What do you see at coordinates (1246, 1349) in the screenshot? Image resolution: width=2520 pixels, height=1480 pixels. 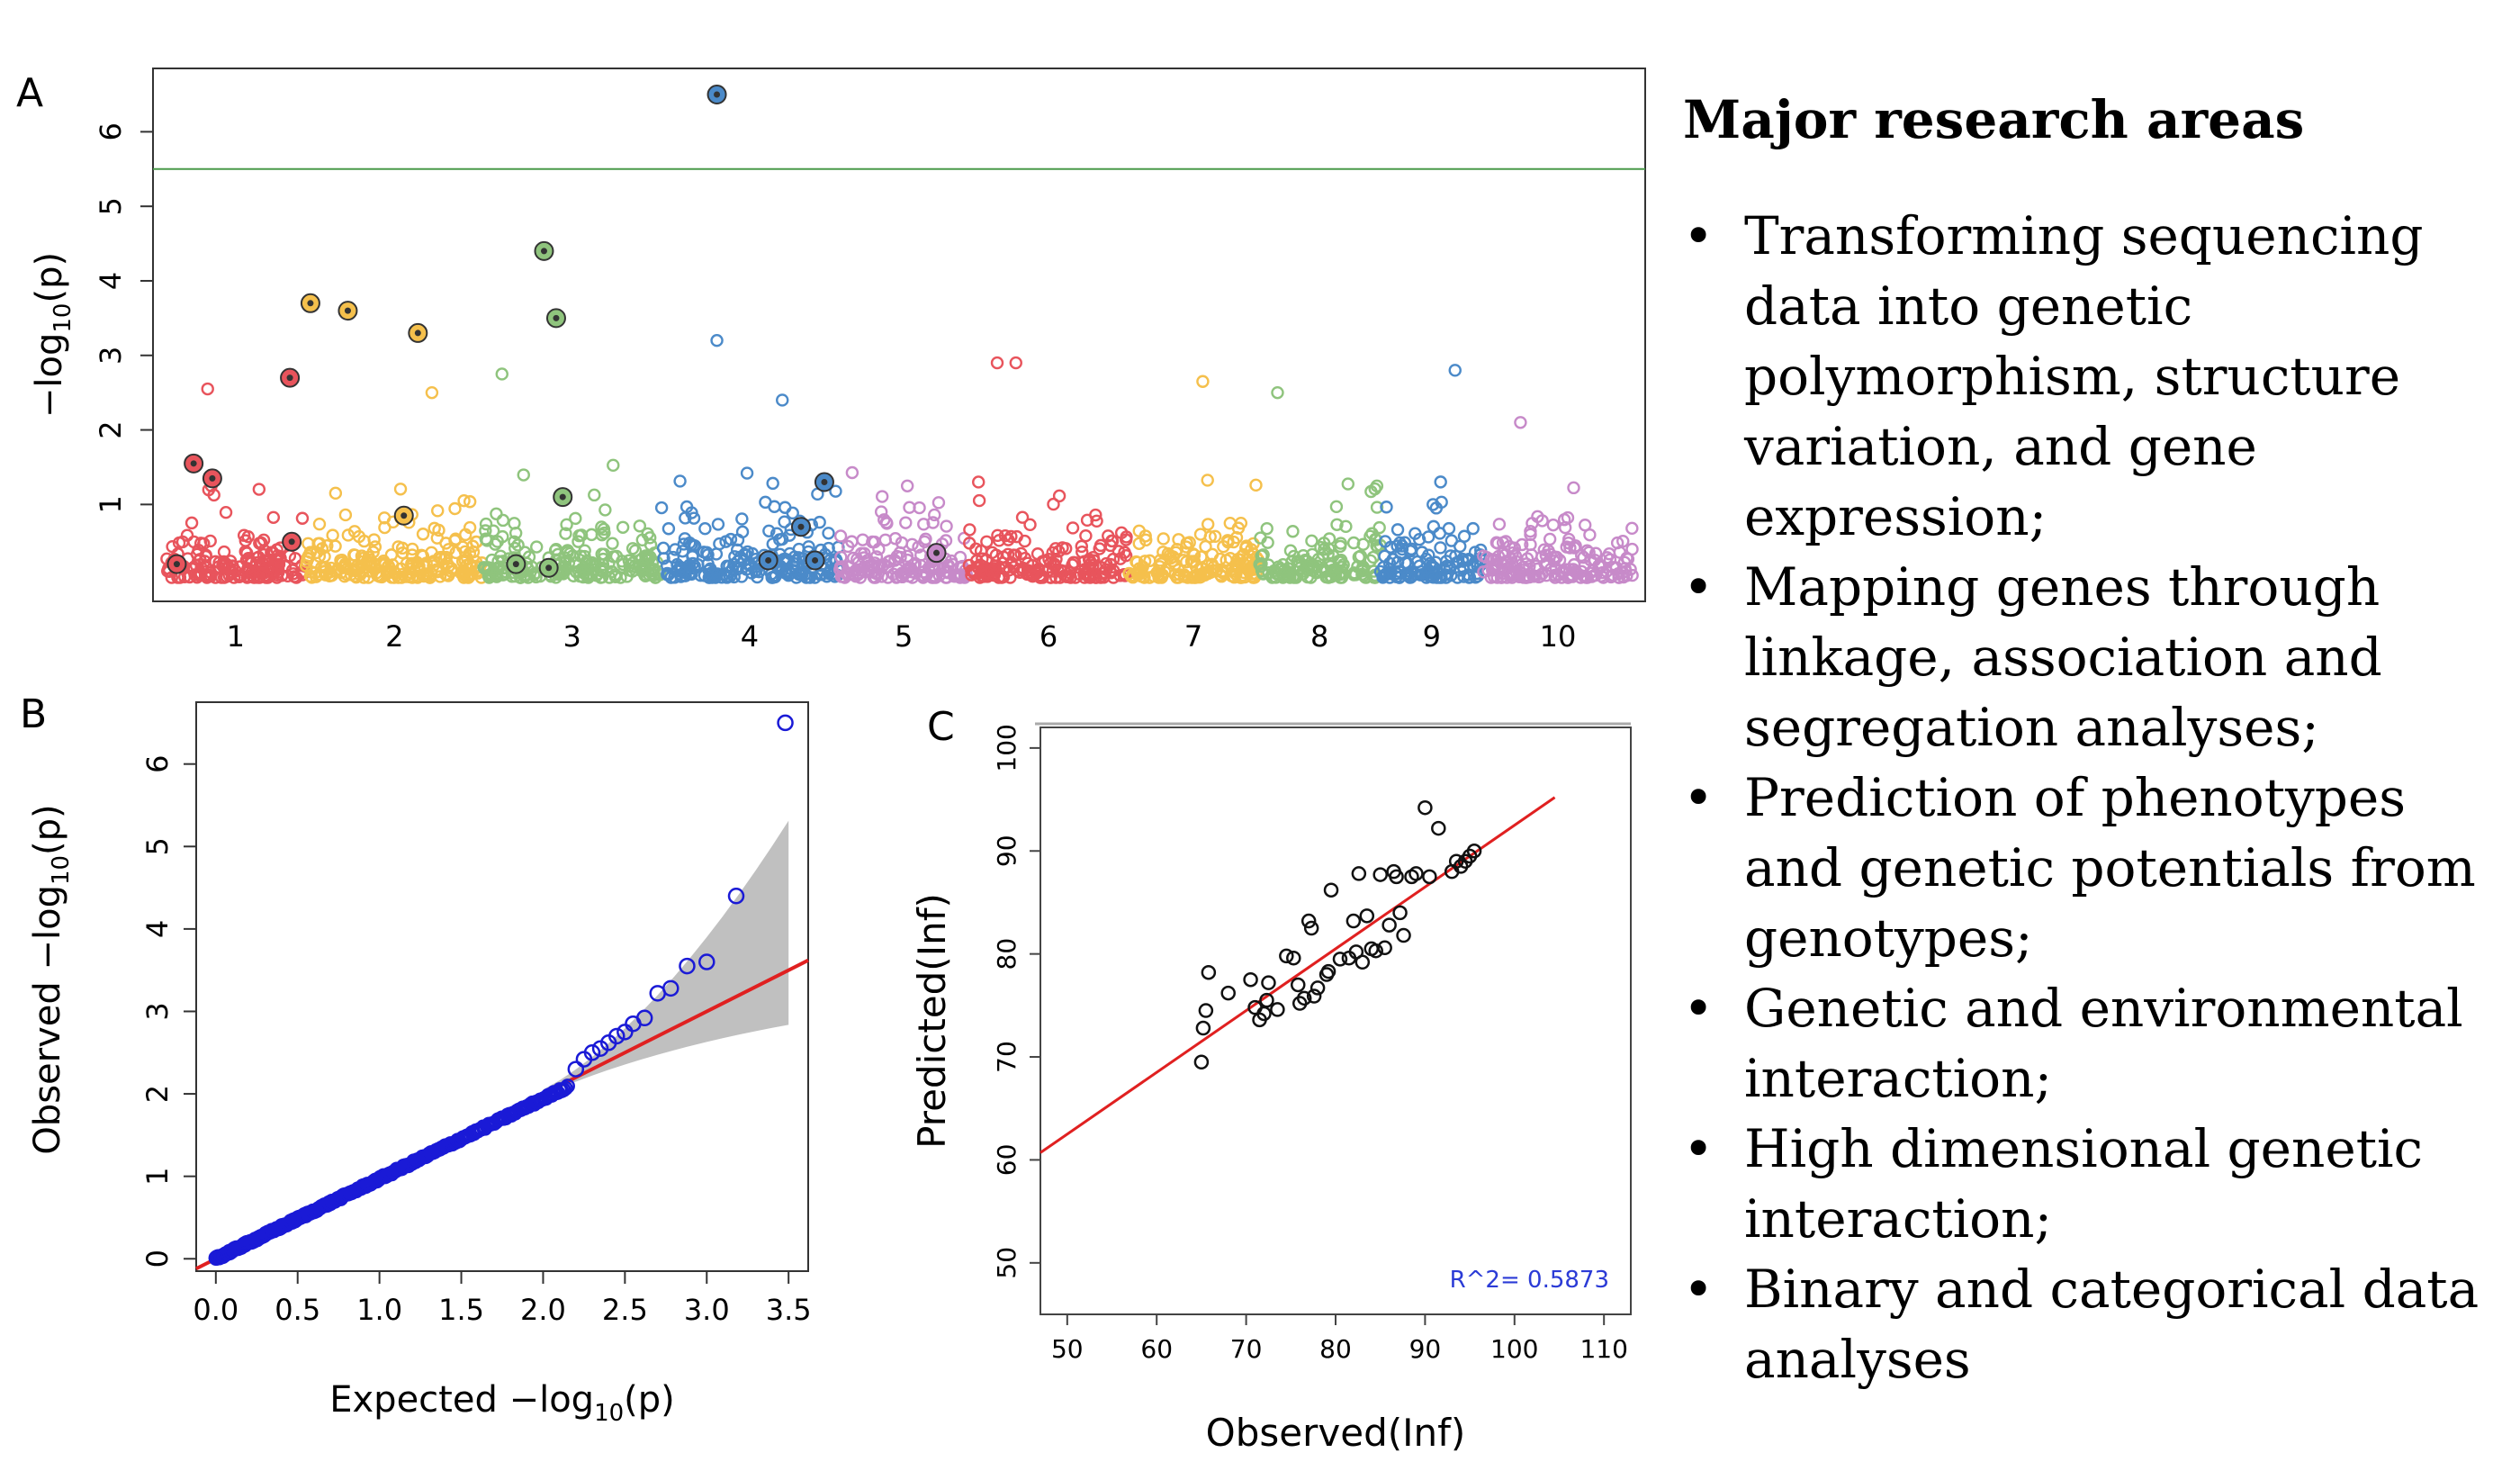 I see `prediction-x-tick-label: 70` at bounding box center [1246, 1349].